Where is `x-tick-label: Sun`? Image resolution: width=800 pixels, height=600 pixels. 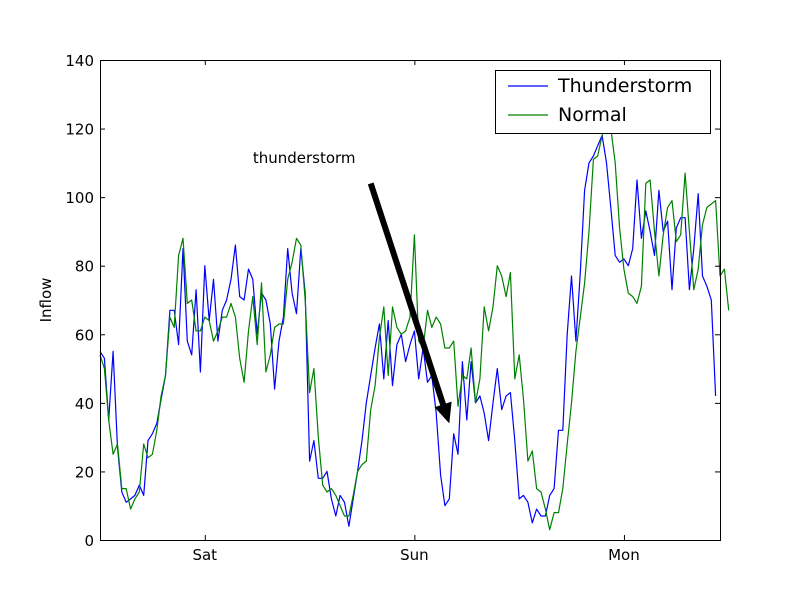 x-tick-label: Sun is located at coordinates (414, 555).